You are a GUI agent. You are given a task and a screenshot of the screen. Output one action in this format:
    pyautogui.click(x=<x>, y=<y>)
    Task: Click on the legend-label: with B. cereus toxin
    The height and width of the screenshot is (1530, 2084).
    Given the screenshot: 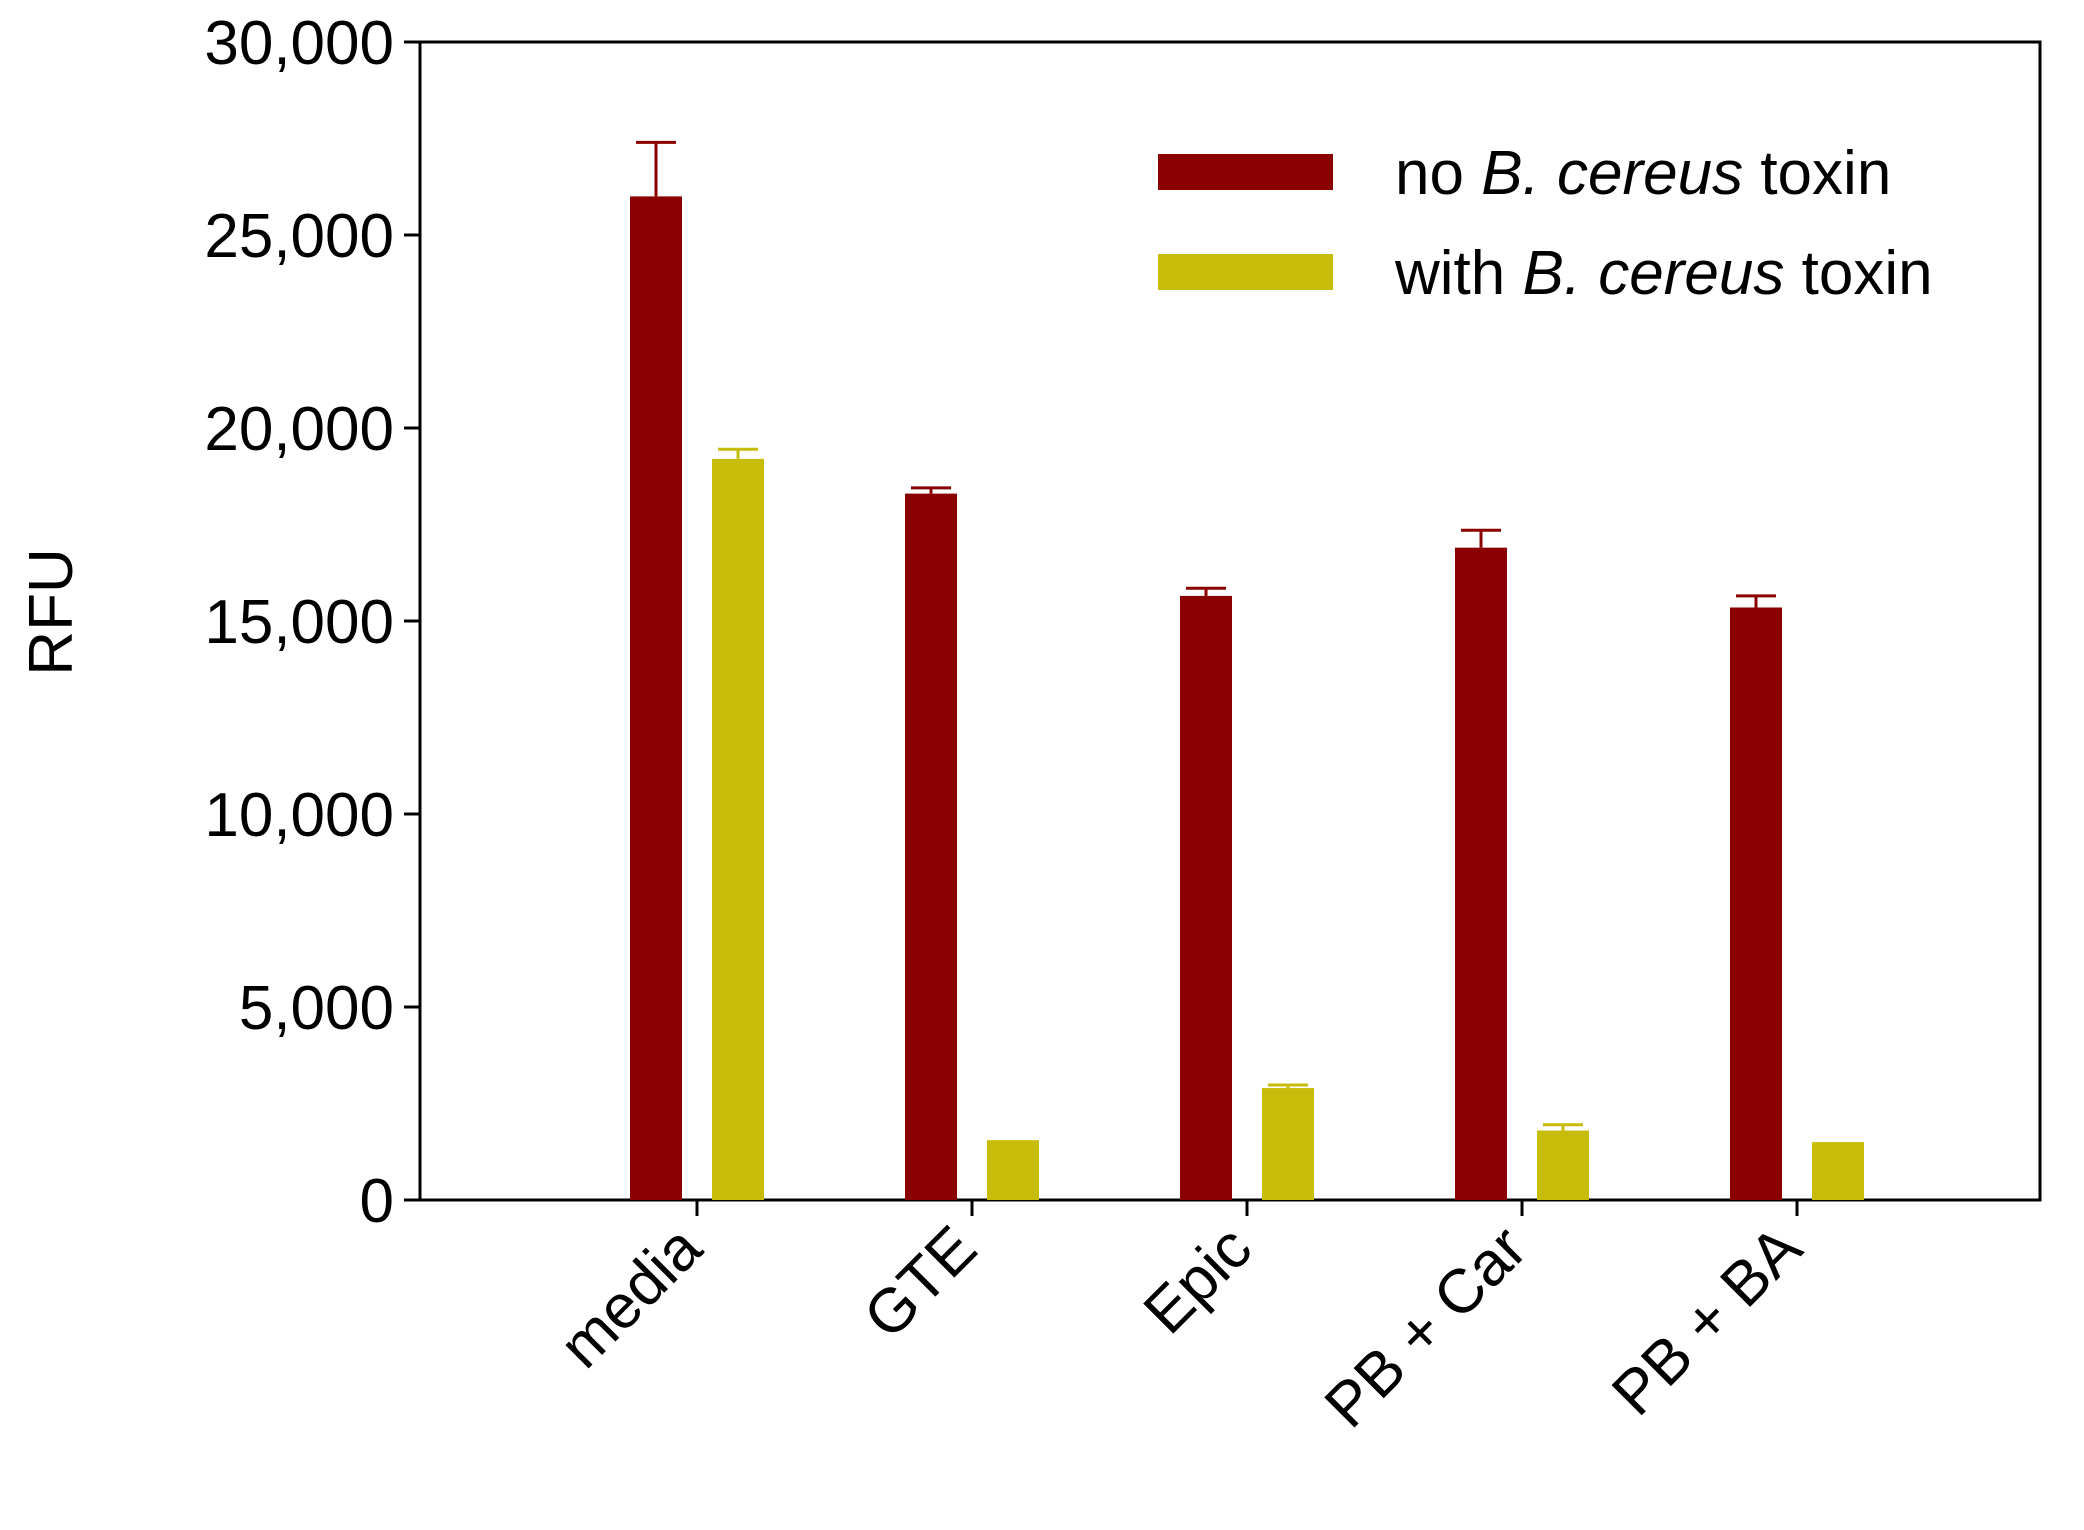 What is the action you would take?
    pyautogui.click(x=1663, y=273)
    